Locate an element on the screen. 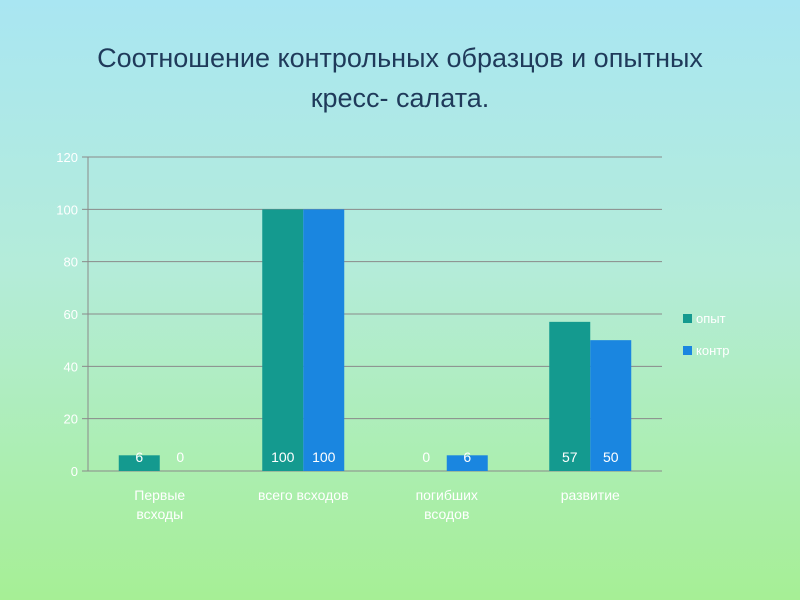 This screenshot has width=800, height=600. y-tick-label: 60 is located at coordinates (71, 314).